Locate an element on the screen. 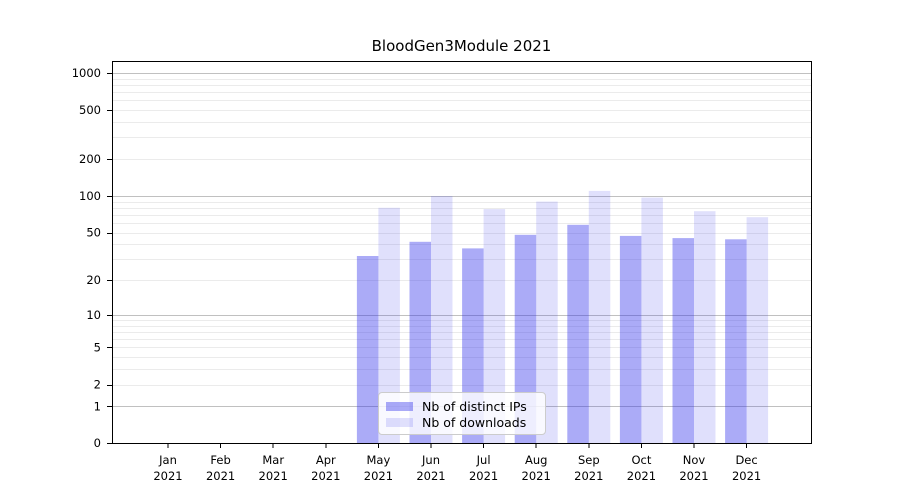 This screenshot has height=500, width=900. x-tick-label-month: Jun is located at coordinates (430, 460).